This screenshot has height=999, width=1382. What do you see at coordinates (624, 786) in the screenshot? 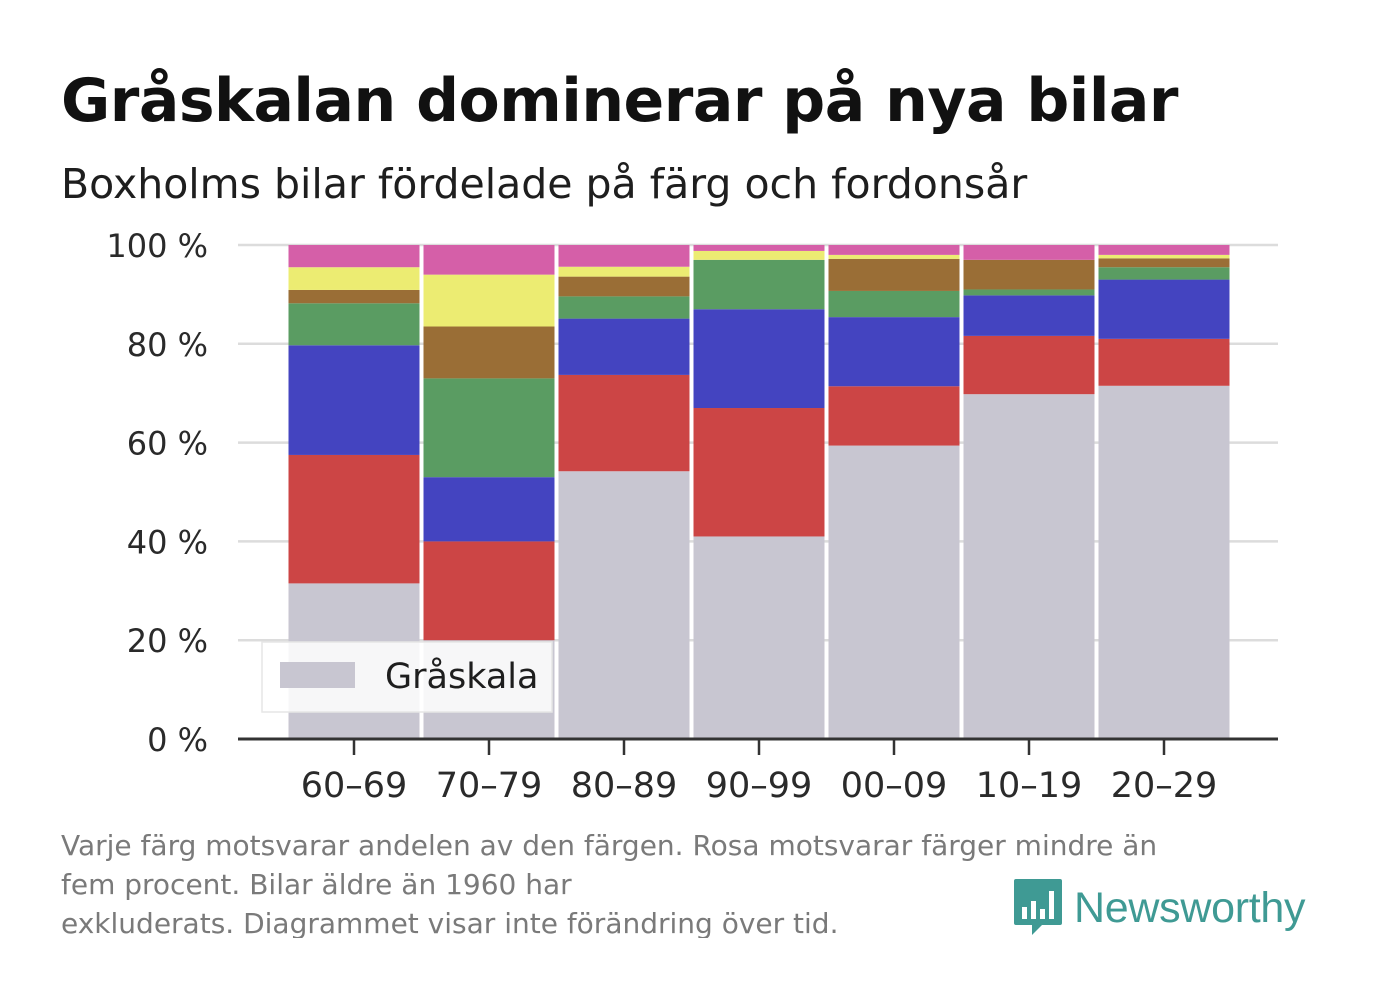
I see `x-tick-label: 80–89` at bounding box center [624, 786].